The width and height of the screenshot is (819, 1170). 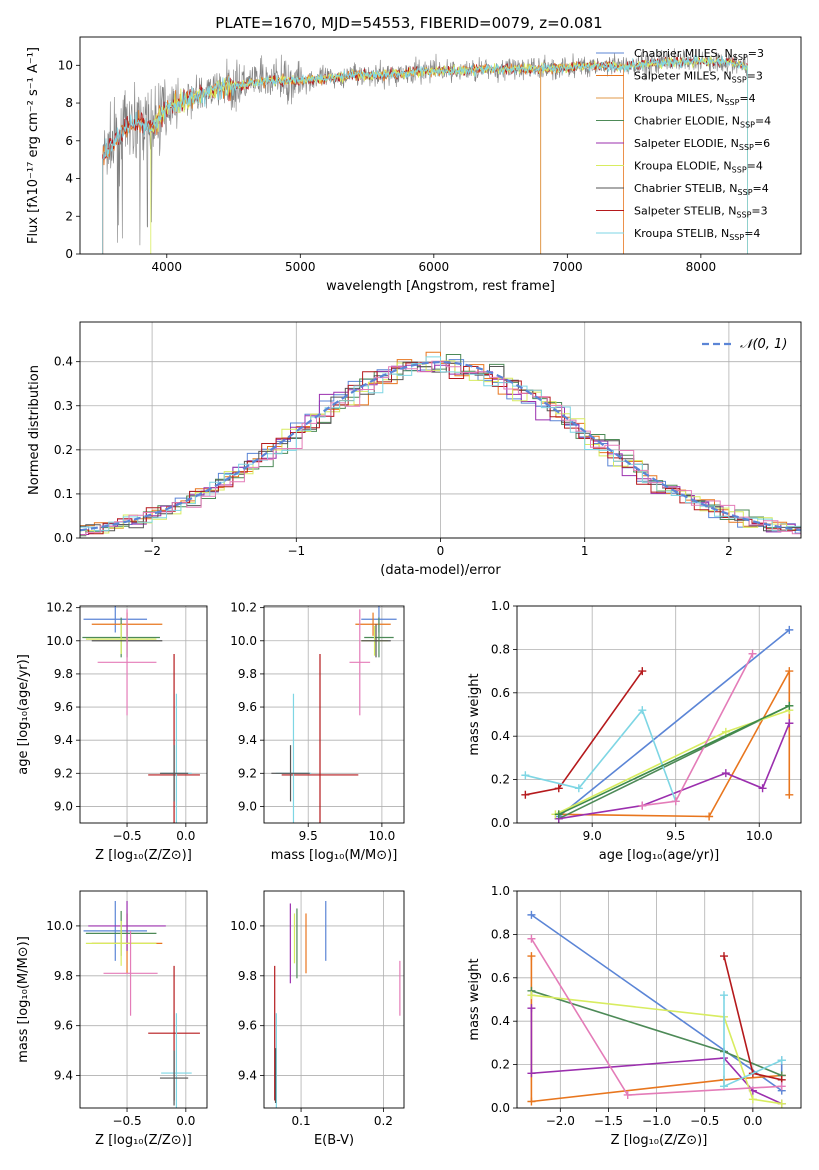 I want to click on spectrum-series, so click(x=425, y=151).